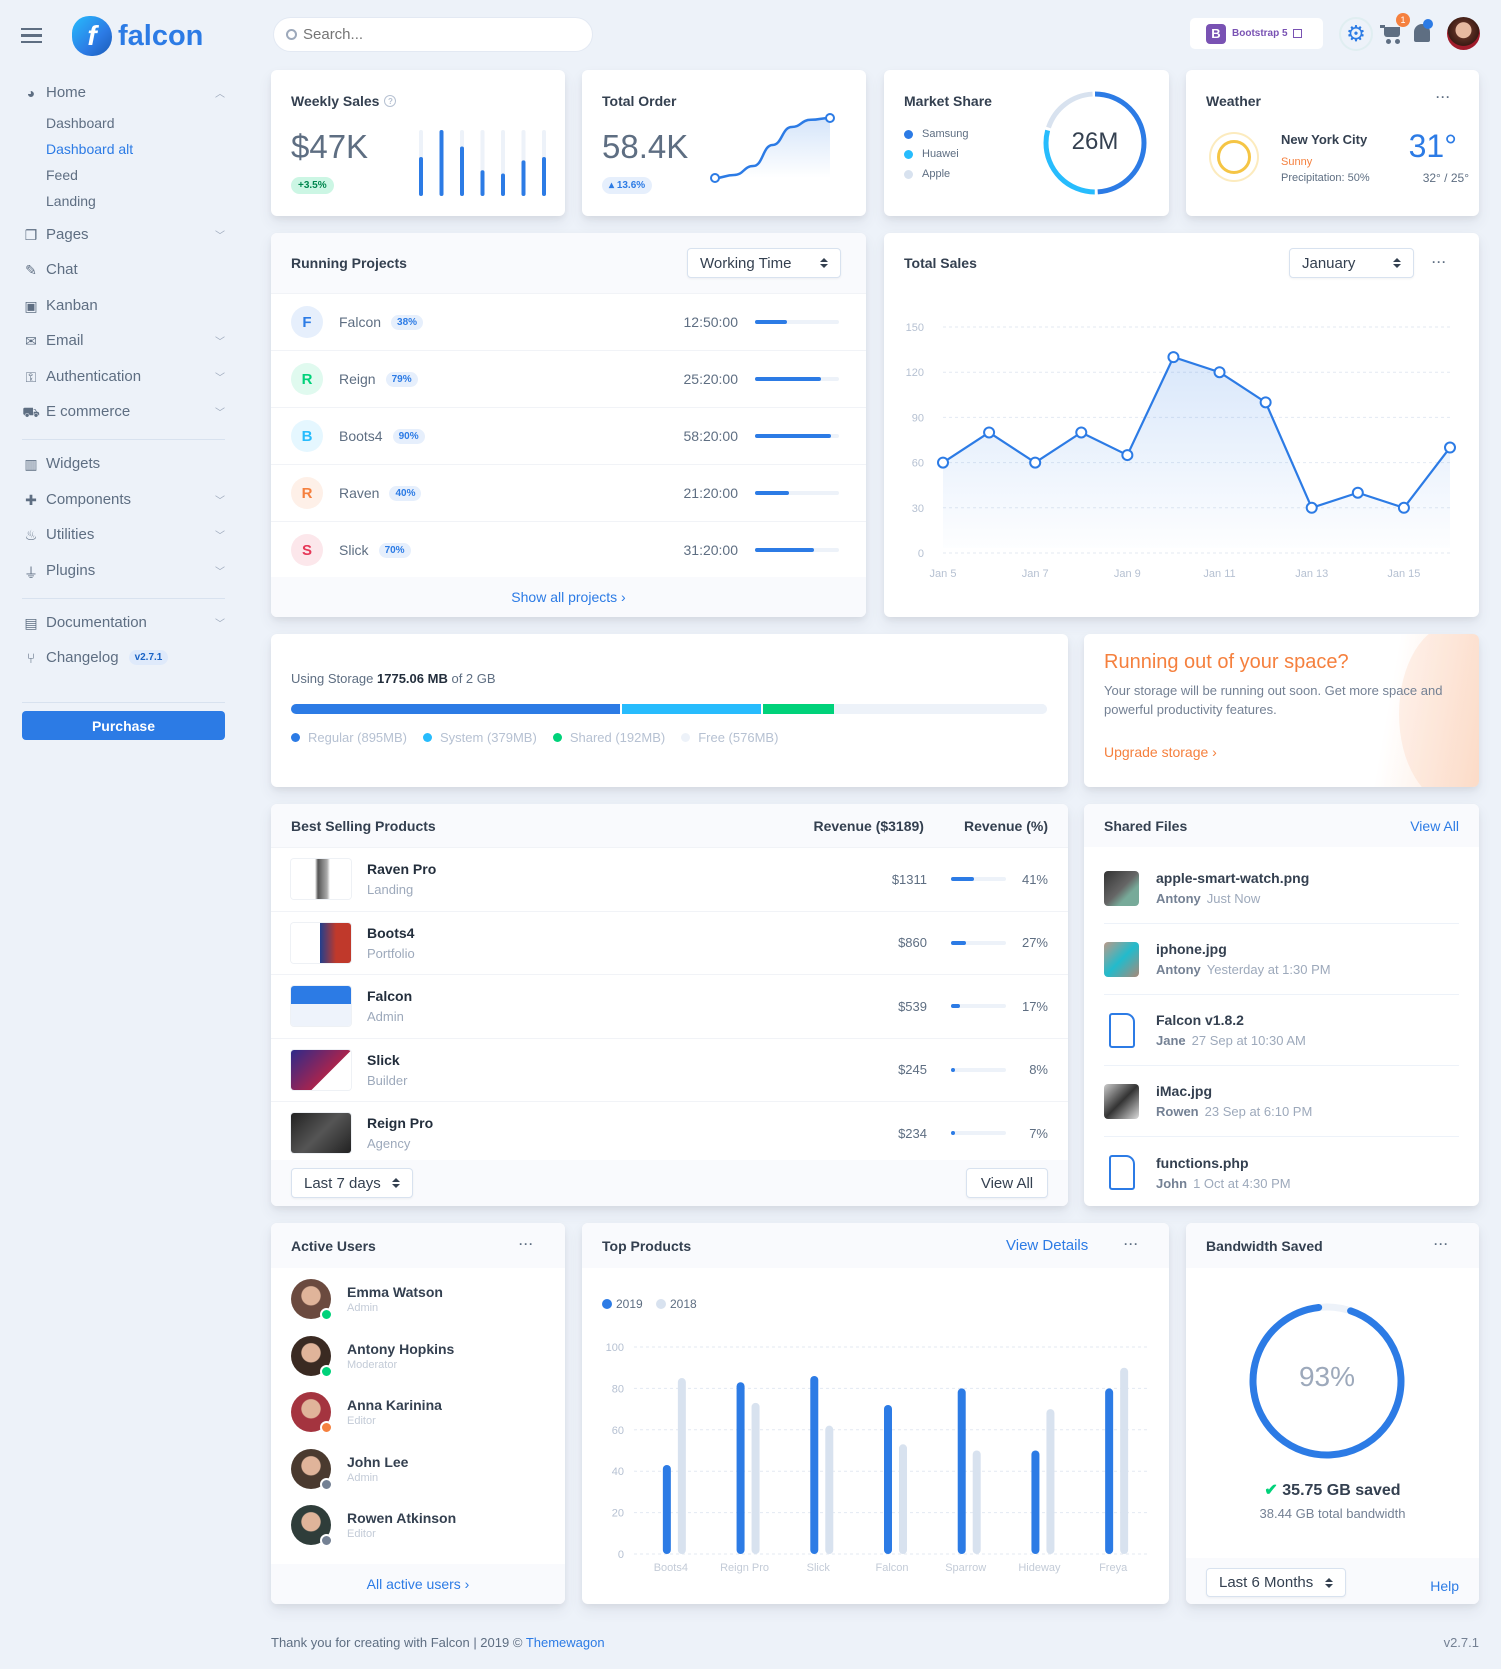 The image size is (1501, 1669). I want to click on bell-icon, so click(1423, 30).